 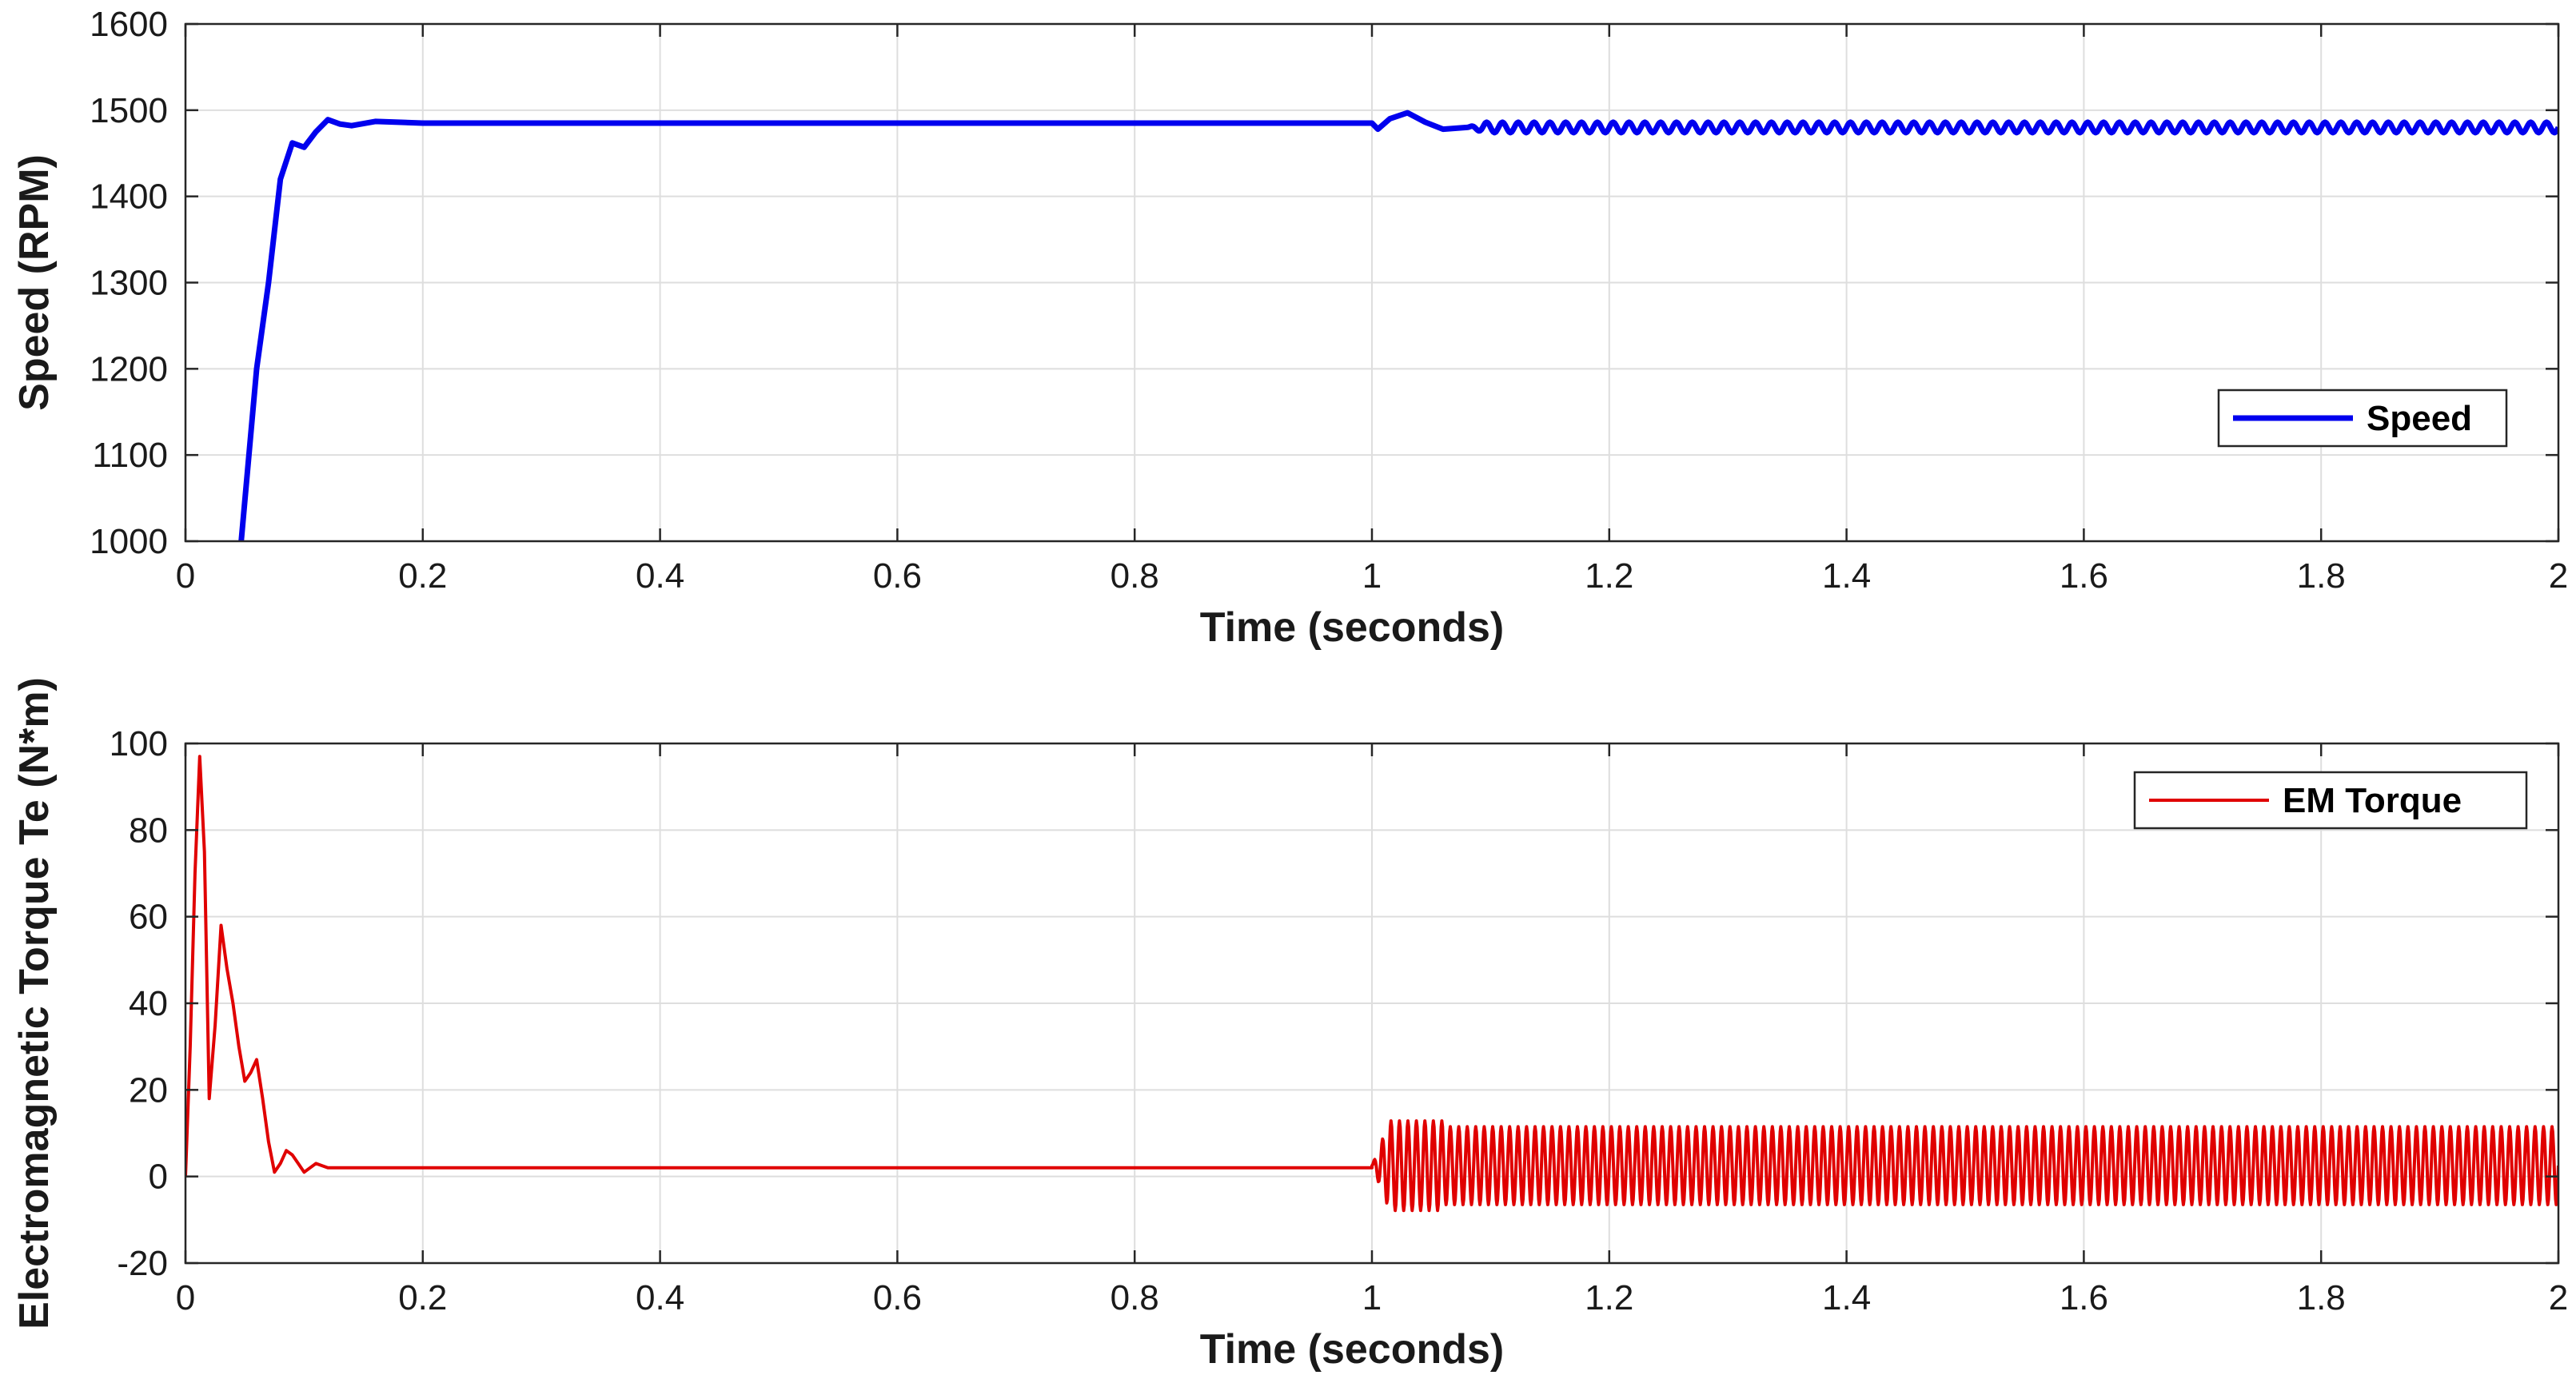 I want to click on y-axis-label: Electromagnetic Torque Te (N*m), so click(x=34, y=1003).